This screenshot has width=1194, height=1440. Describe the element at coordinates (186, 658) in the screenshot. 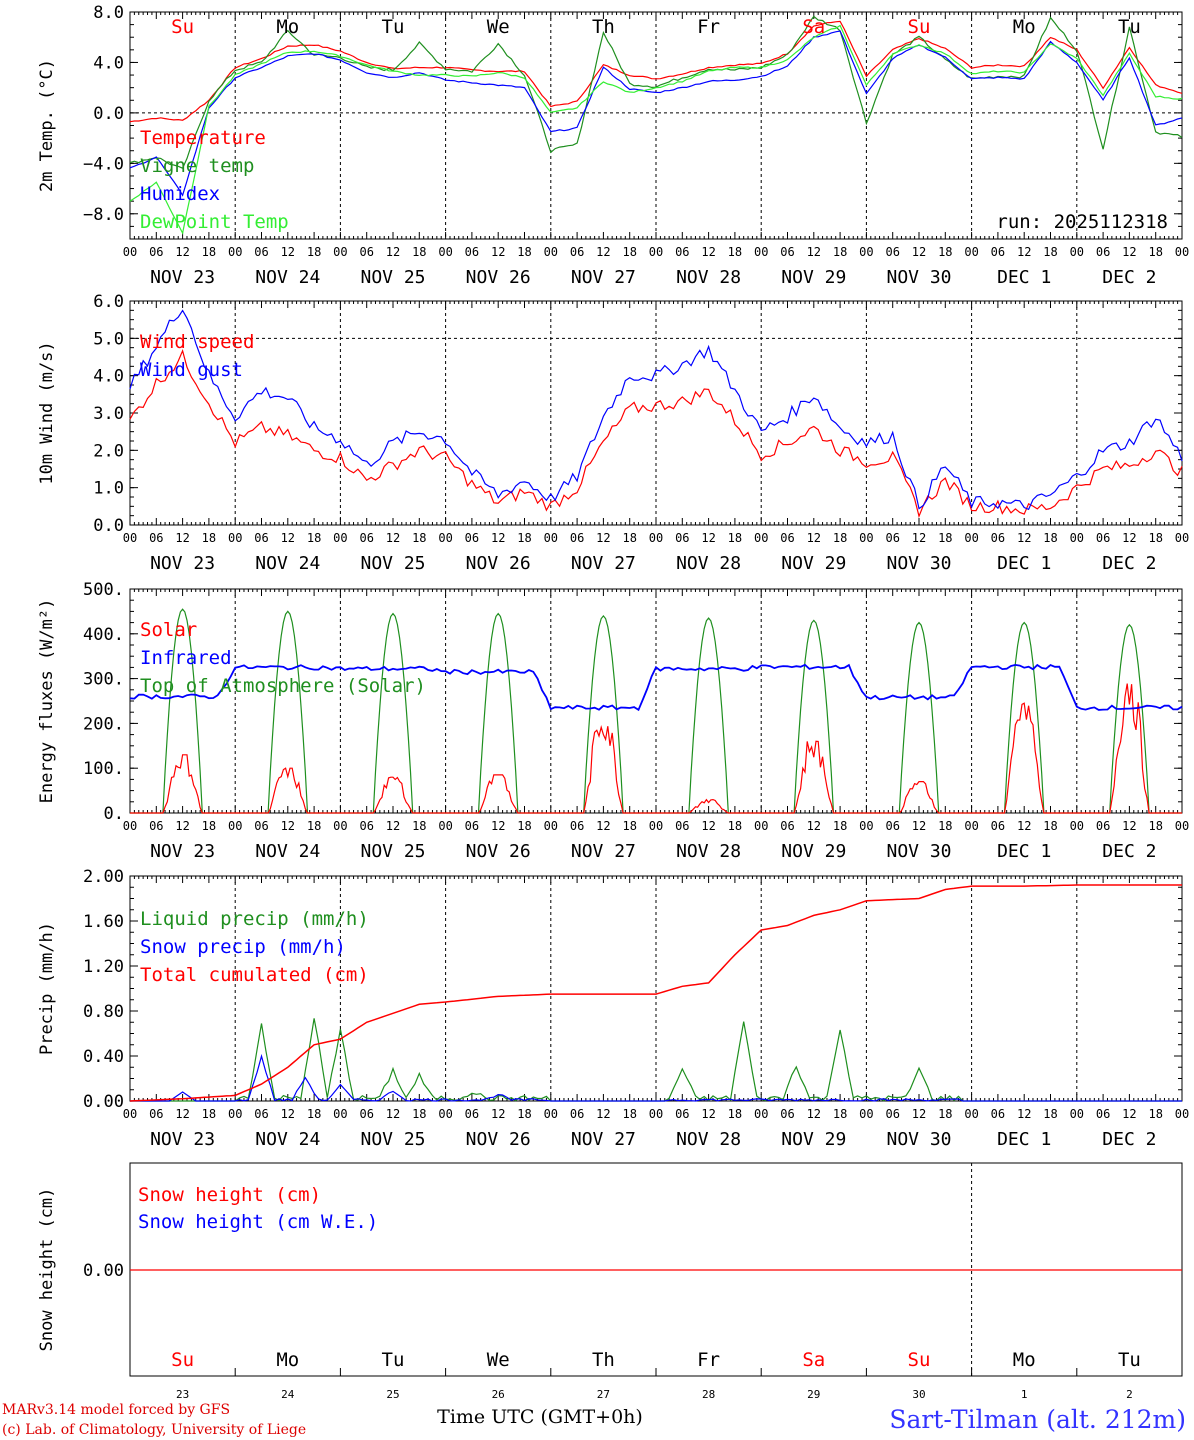

I see `legend-infrared: Infrared` at that location.